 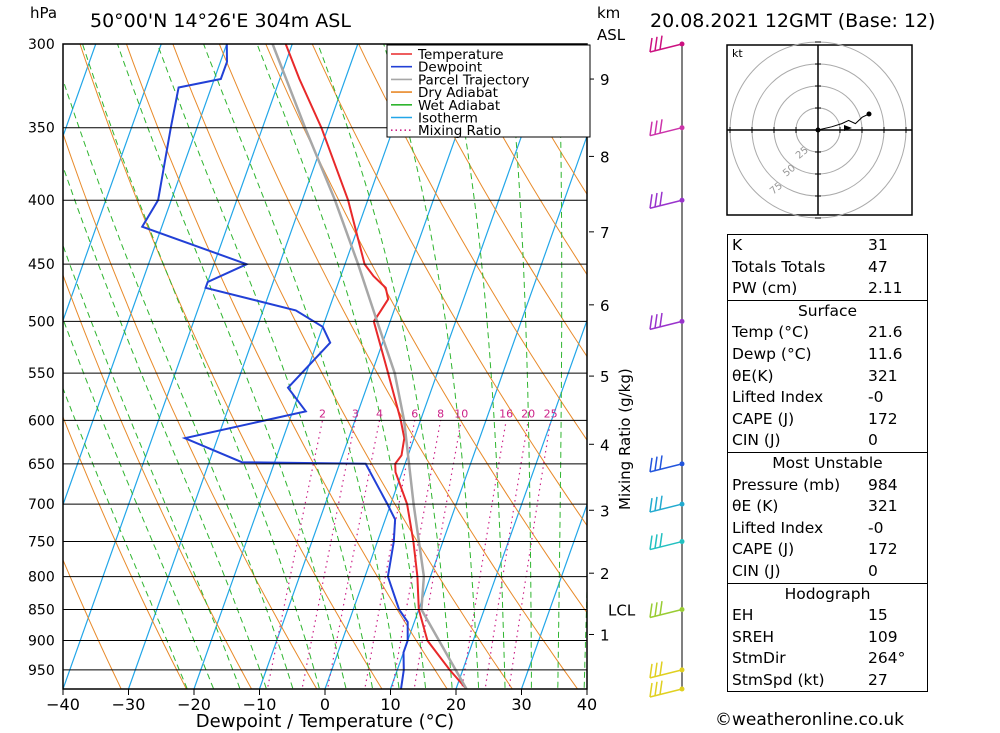 What do you see at coordinates (869, 114) in the screenshot?
I see `hodograph-end-dot` at bounding box center [869, 114].